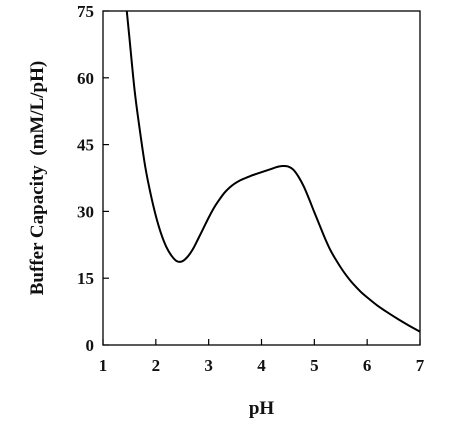 Image resolution: width=474 pixels, height=430 pixels. Describe the element at coordinates (37, 178) in the screenshot. I see `y-axis-label: Buffer Capacity (mM/L/pH)` at that location.